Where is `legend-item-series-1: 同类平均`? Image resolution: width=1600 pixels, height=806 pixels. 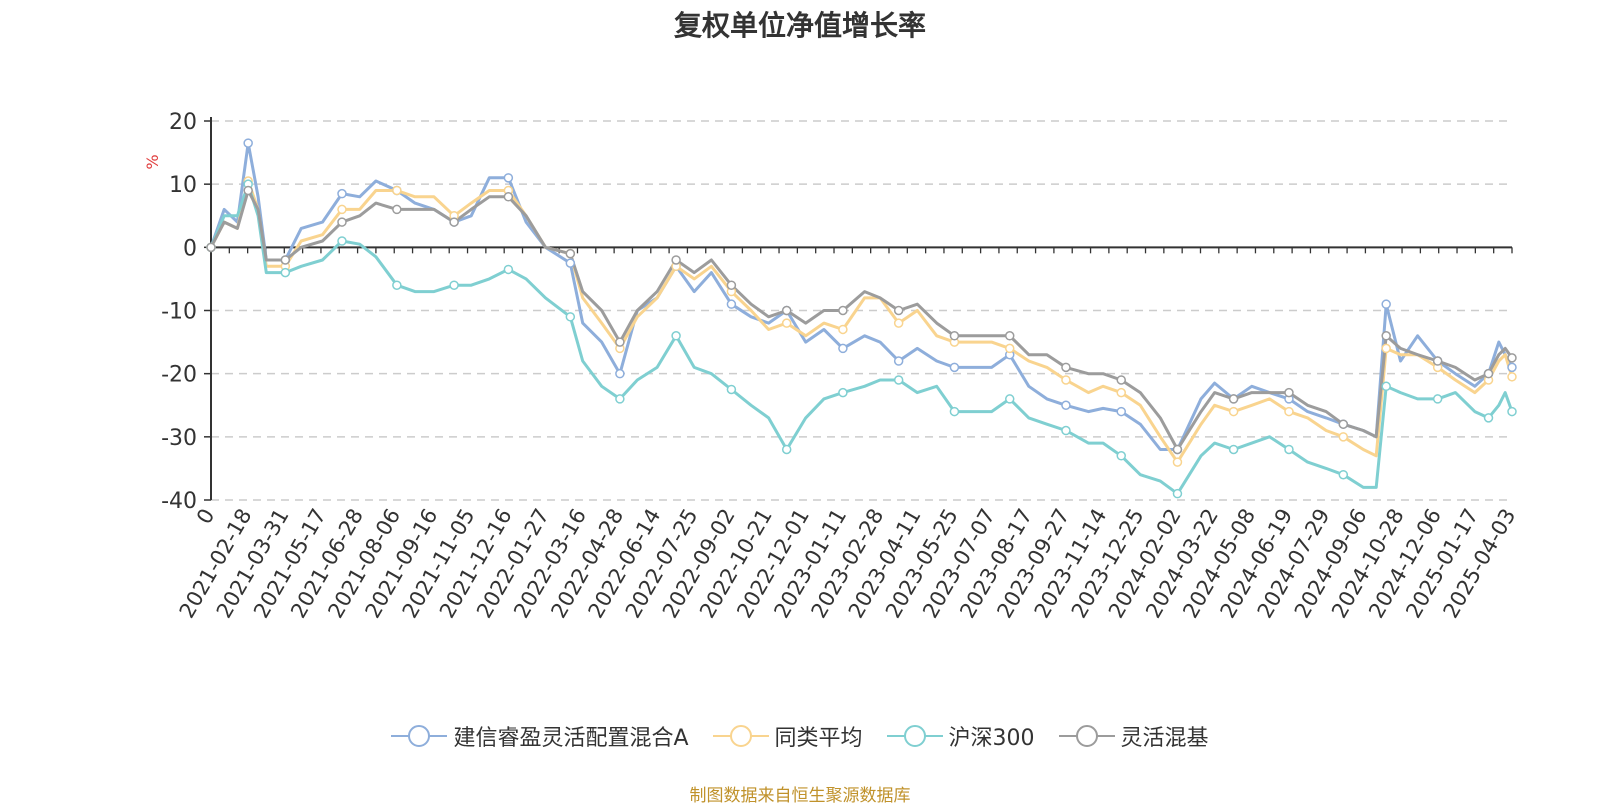
legend-item-series-1: 同类平均 is located at coordinates (787, 736).